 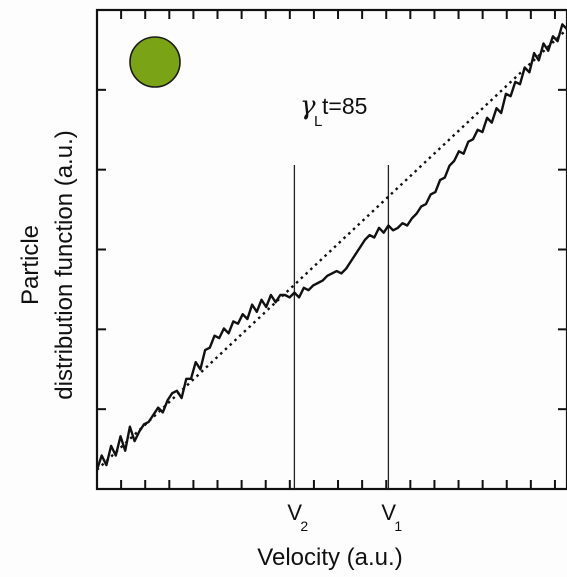 I want to click on time-annotation: γ, so click(x=308, y=106).